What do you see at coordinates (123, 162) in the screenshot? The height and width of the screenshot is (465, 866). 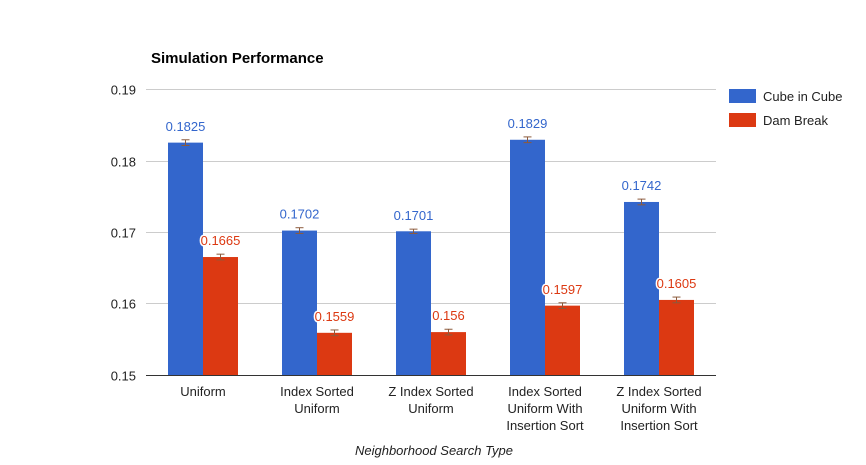 I see `y-tick-label: 0.18` at bounding box center [123, 162].